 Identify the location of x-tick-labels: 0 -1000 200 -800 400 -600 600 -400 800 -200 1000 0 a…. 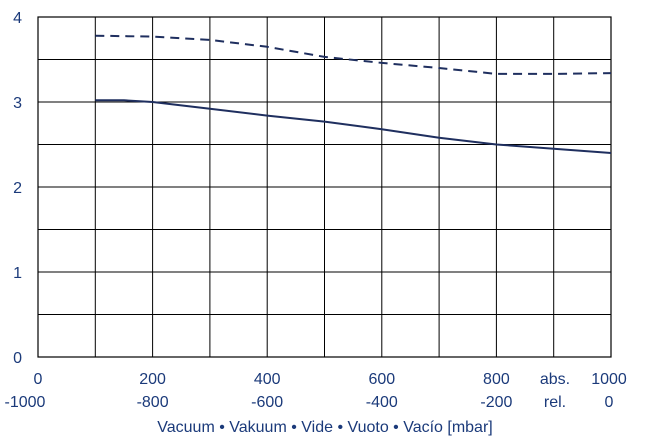
(316, 391).